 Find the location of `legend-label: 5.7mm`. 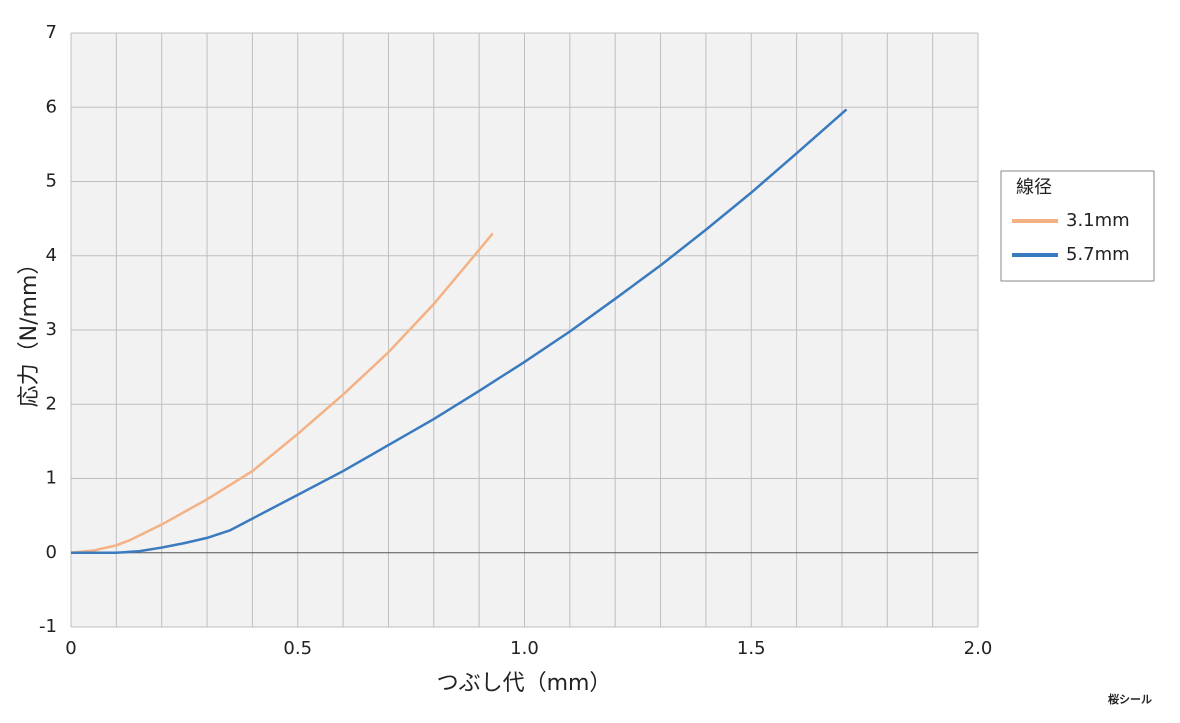

legend-label: 5.7mm is located at coordinates (1098, 254).